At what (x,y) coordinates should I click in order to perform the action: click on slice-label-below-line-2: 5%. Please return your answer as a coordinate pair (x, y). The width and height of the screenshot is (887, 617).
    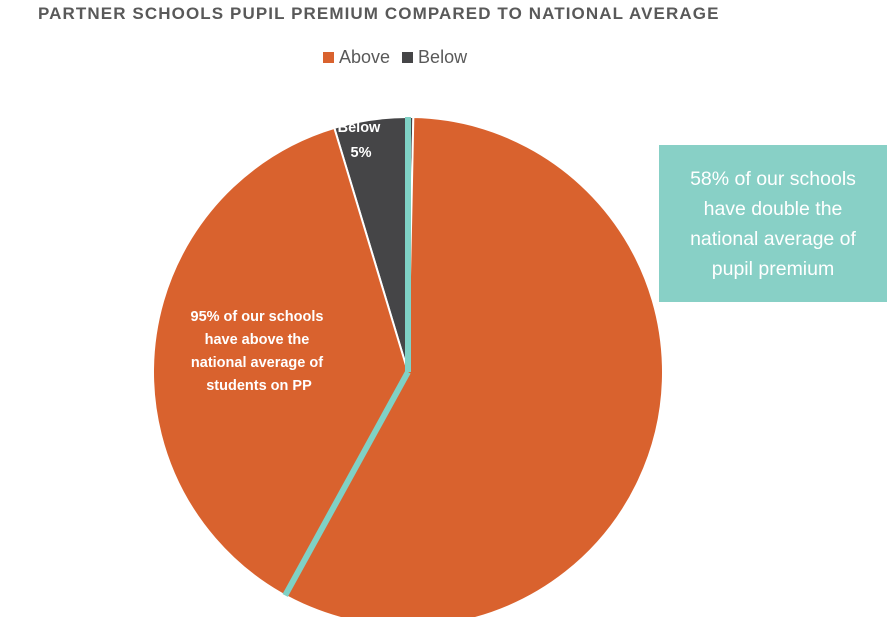
    Looking at the image, I should click on (361, 153).